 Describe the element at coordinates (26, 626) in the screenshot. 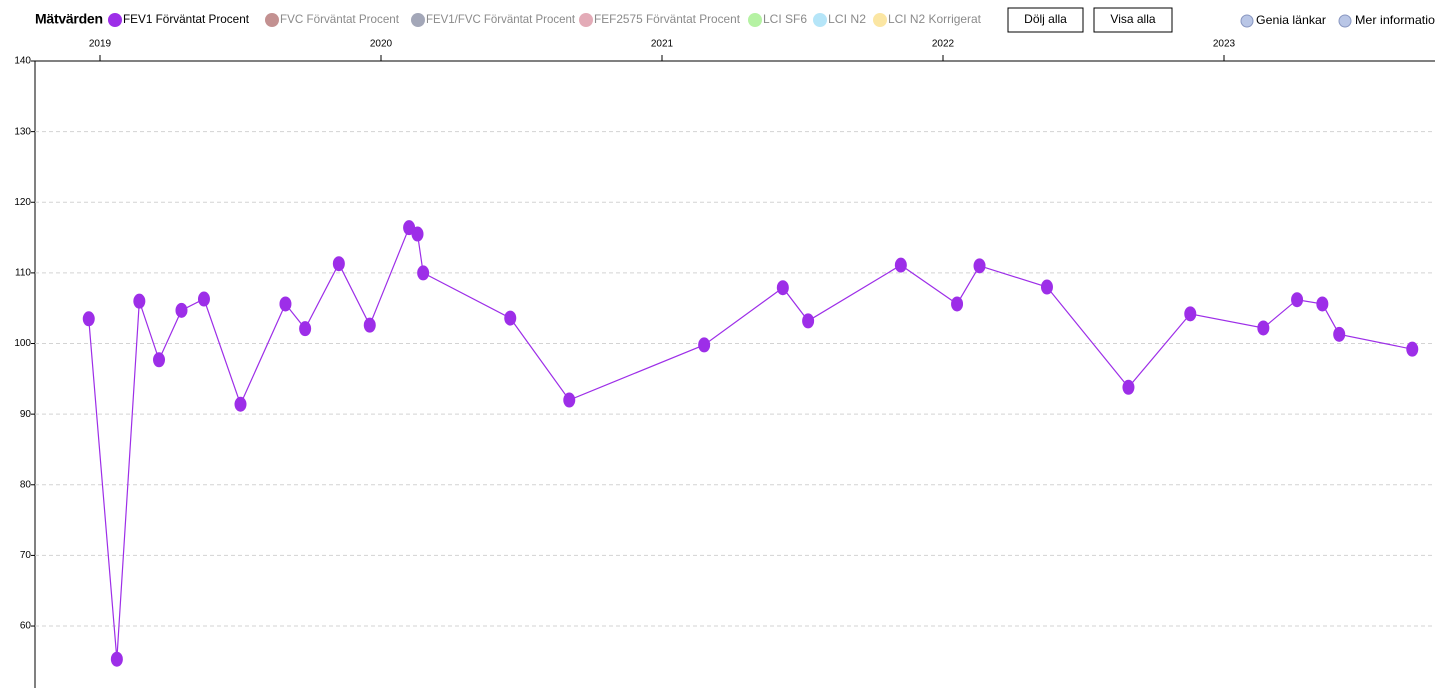

I see `y-tick-label: 60` at that location.